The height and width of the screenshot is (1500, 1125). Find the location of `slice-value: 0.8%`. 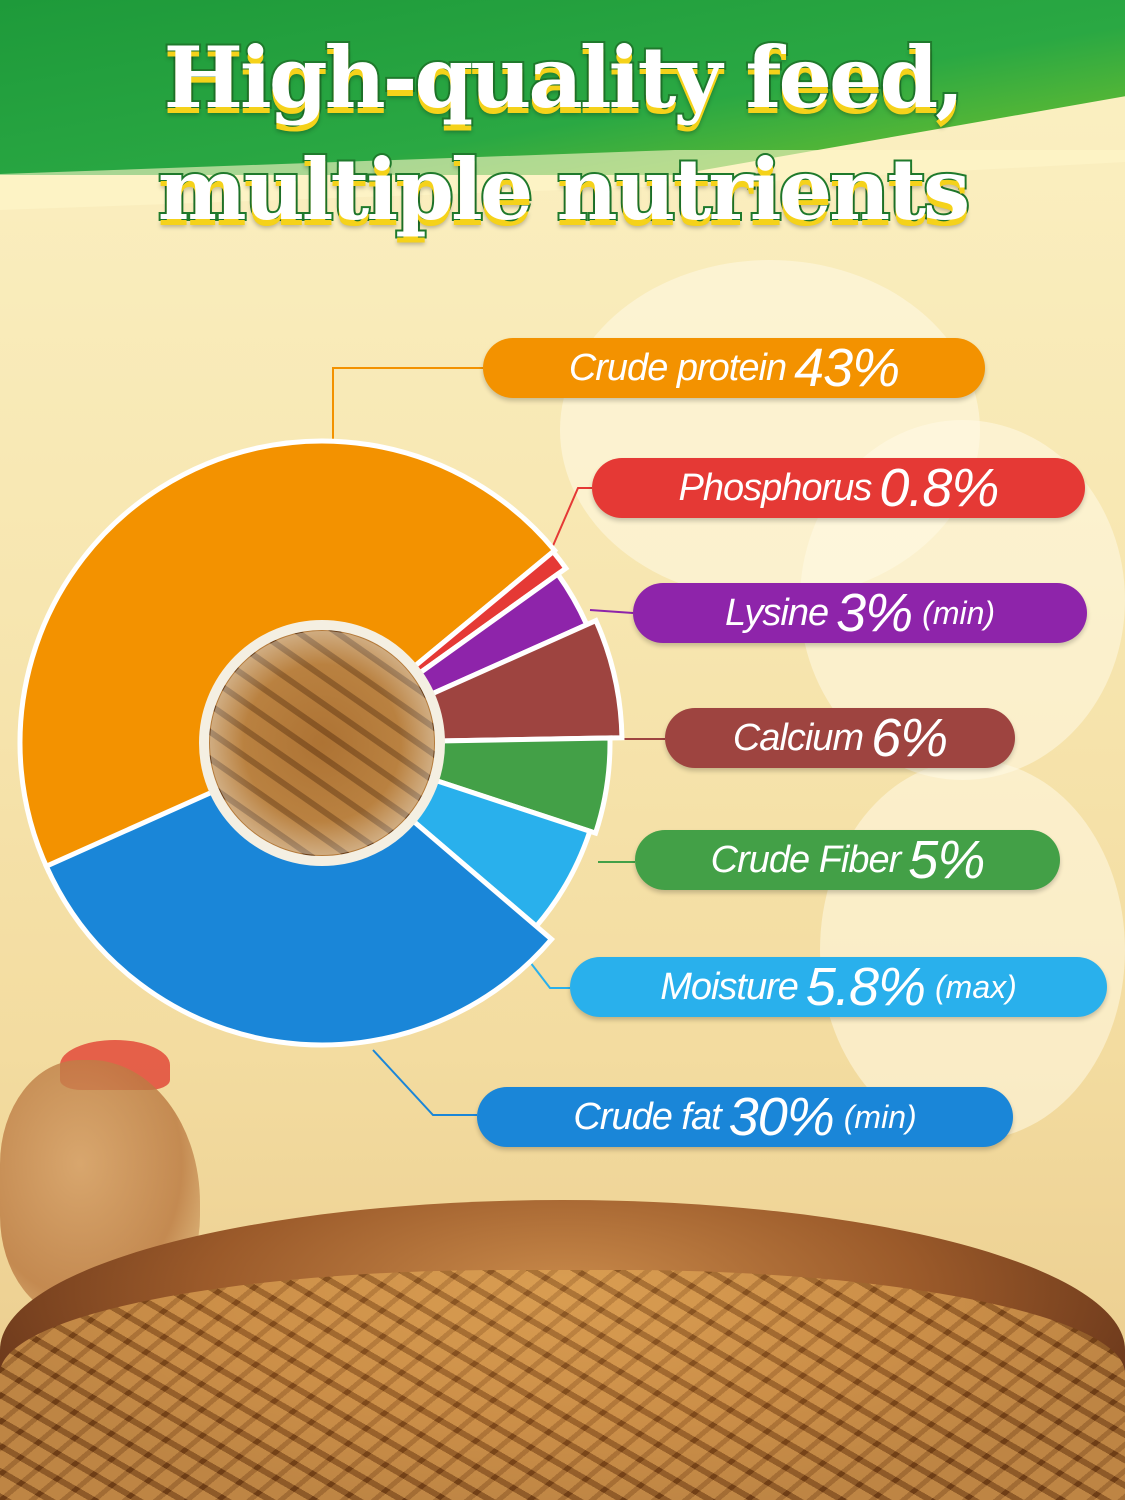

slice-value: 0.8% is located at coordinates (939, 488).